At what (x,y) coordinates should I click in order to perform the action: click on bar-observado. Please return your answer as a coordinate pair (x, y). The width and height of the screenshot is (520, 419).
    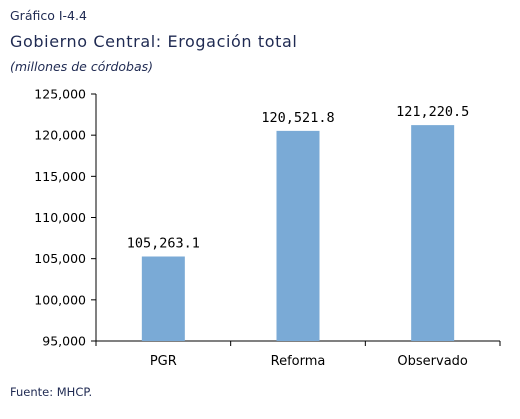
    Looking at the image, I should click on (433, 233).